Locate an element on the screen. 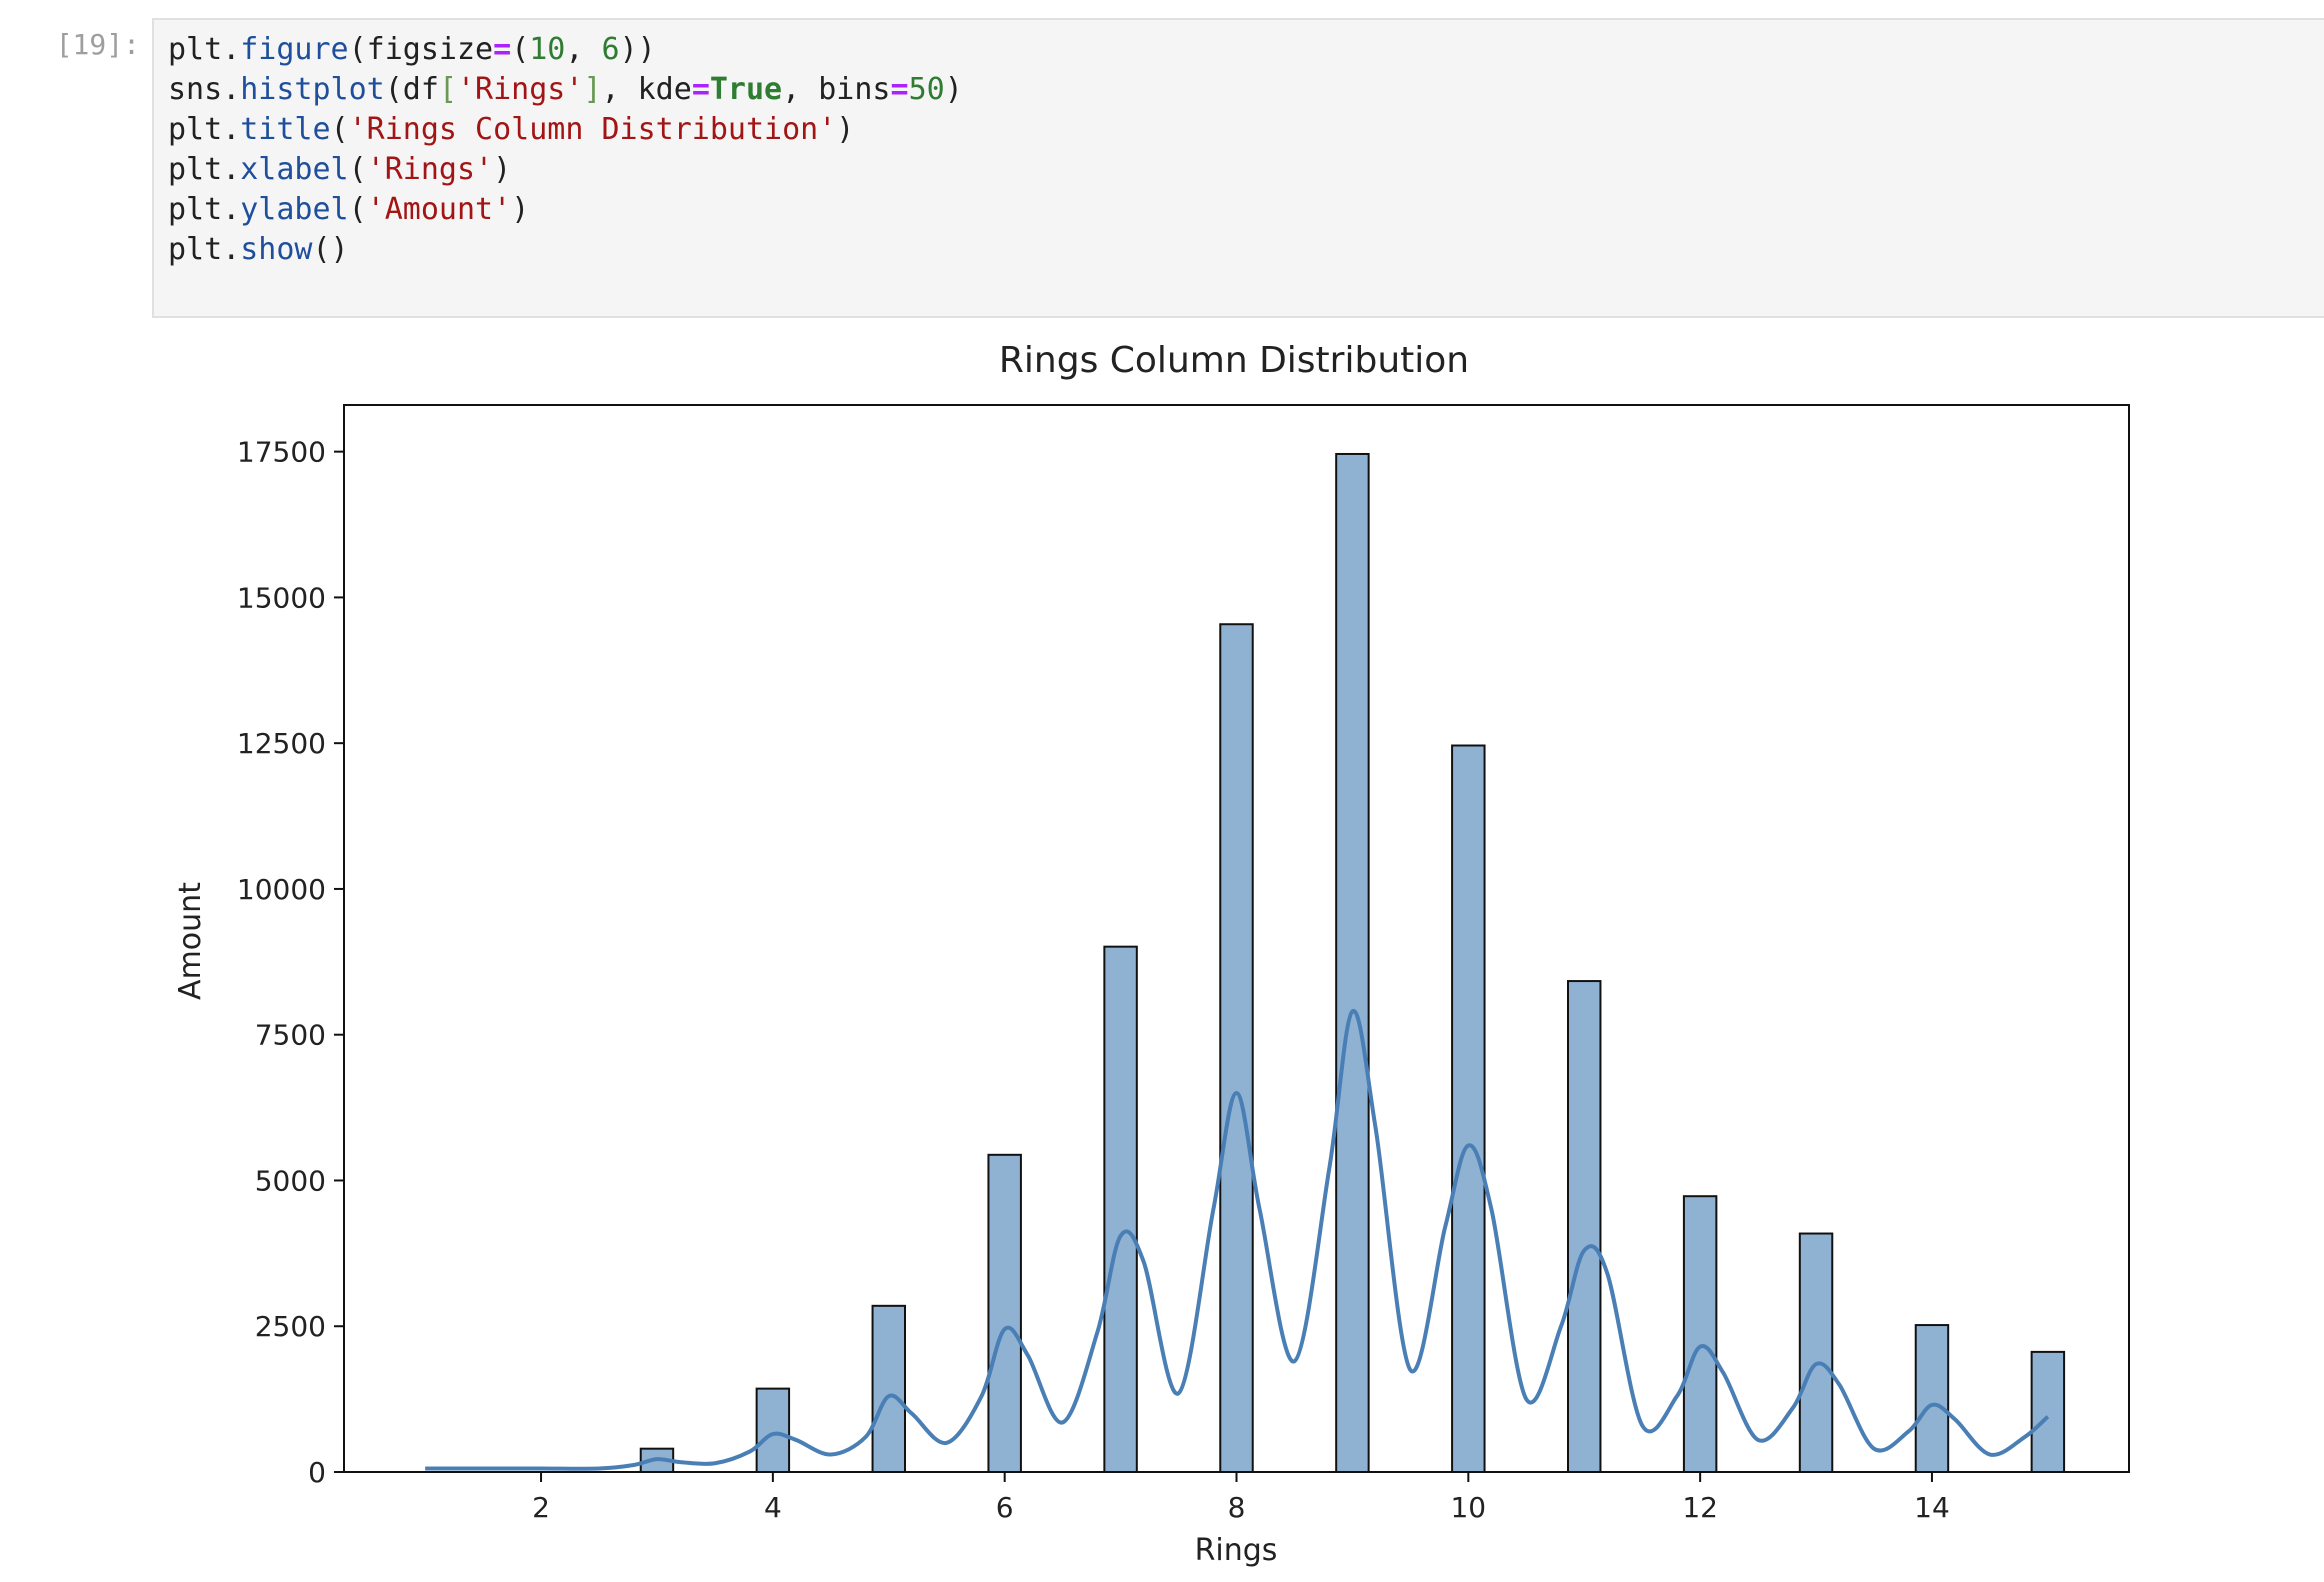  code-token: True is located at coordinates (746, 89).